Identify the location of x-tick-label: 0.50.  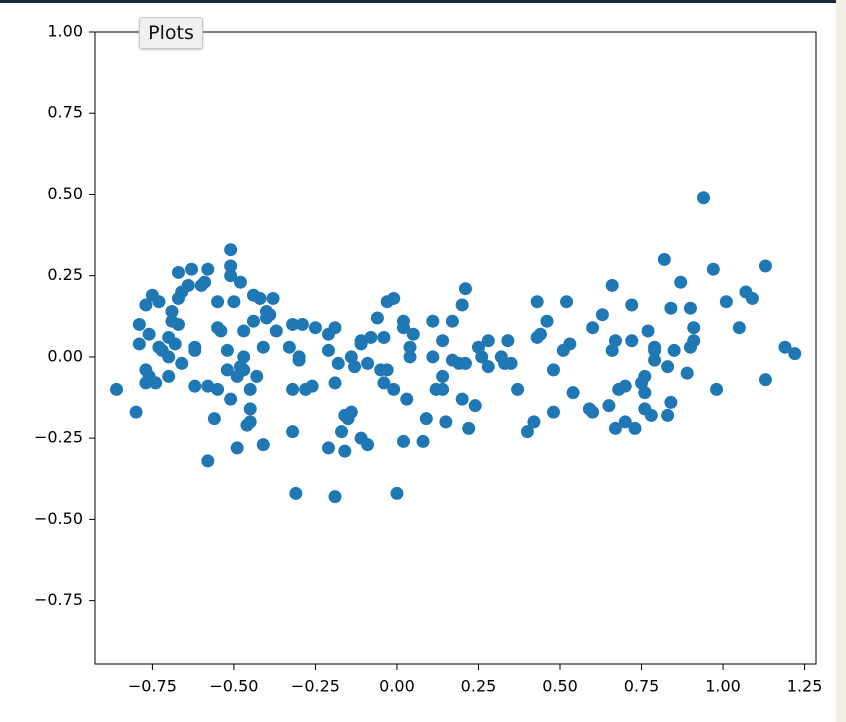
(560, 686).